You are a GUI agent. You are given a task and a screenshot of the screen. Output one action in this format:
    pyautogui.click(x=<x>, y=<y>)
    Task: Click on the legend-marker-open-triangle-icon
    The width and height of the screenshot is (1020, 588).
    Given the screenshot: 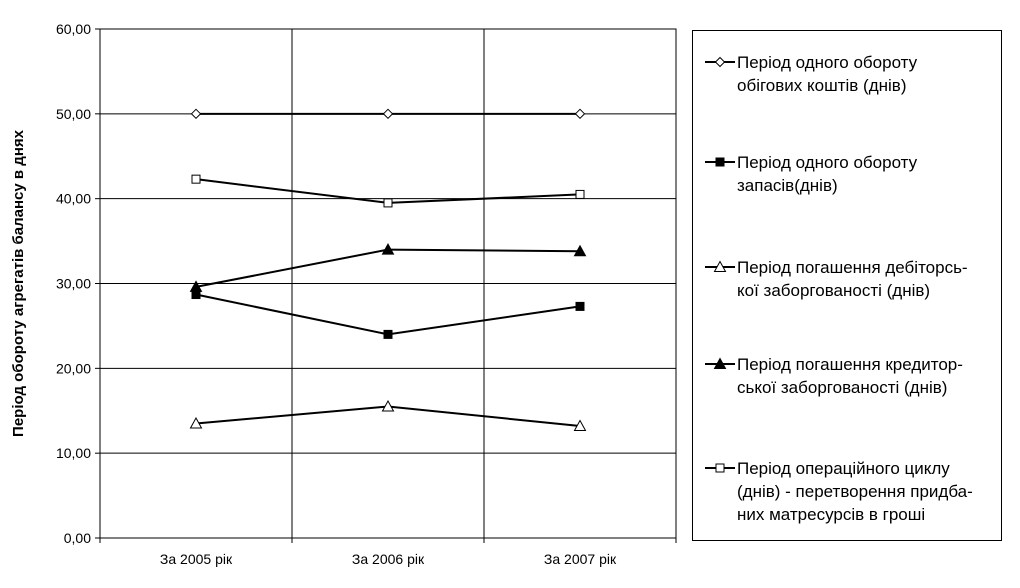 What is the action you would take?
    pyautogui.click(x=720, y=266)
    